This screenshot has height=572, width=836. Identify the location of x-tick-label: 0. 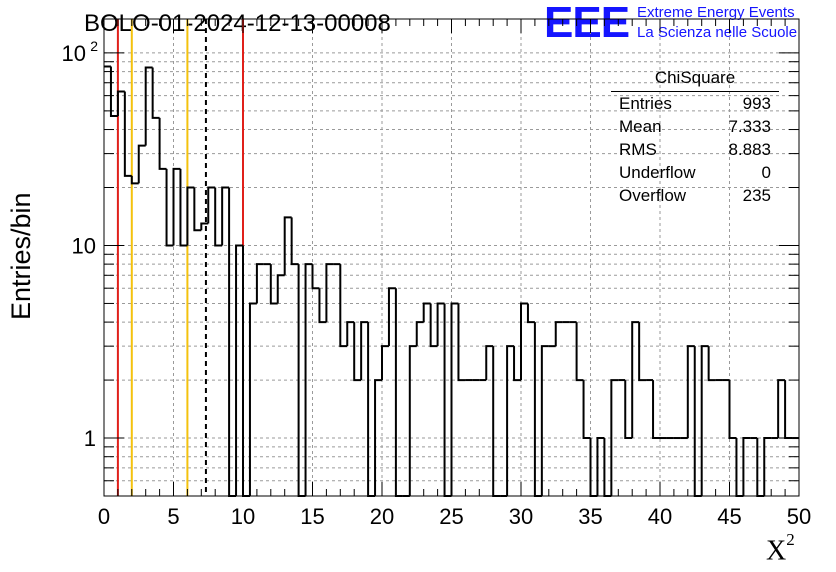
(104, 516).